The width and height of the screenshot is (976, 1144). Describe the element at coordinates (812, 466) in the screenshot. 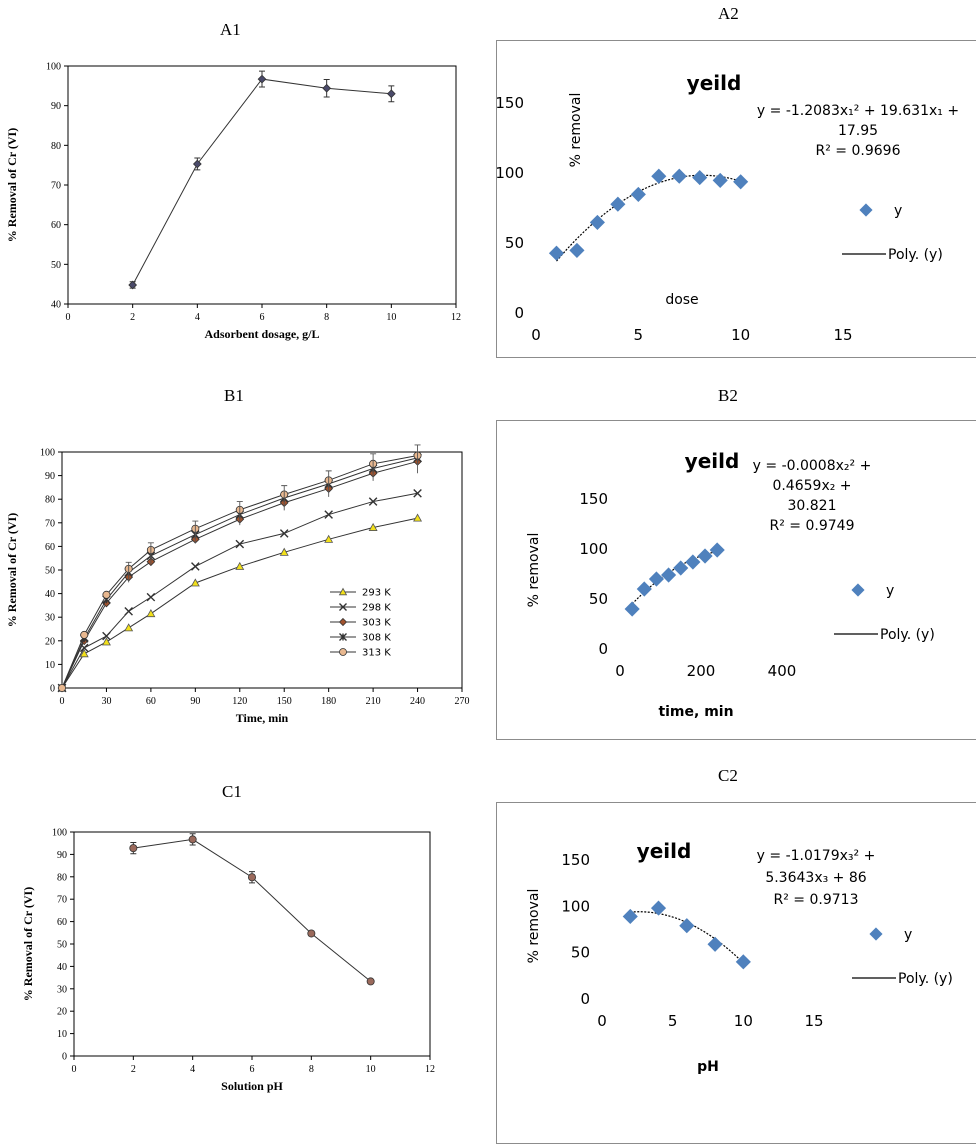

I see `equation-text: y = -0.0008x₂² +` at that location.